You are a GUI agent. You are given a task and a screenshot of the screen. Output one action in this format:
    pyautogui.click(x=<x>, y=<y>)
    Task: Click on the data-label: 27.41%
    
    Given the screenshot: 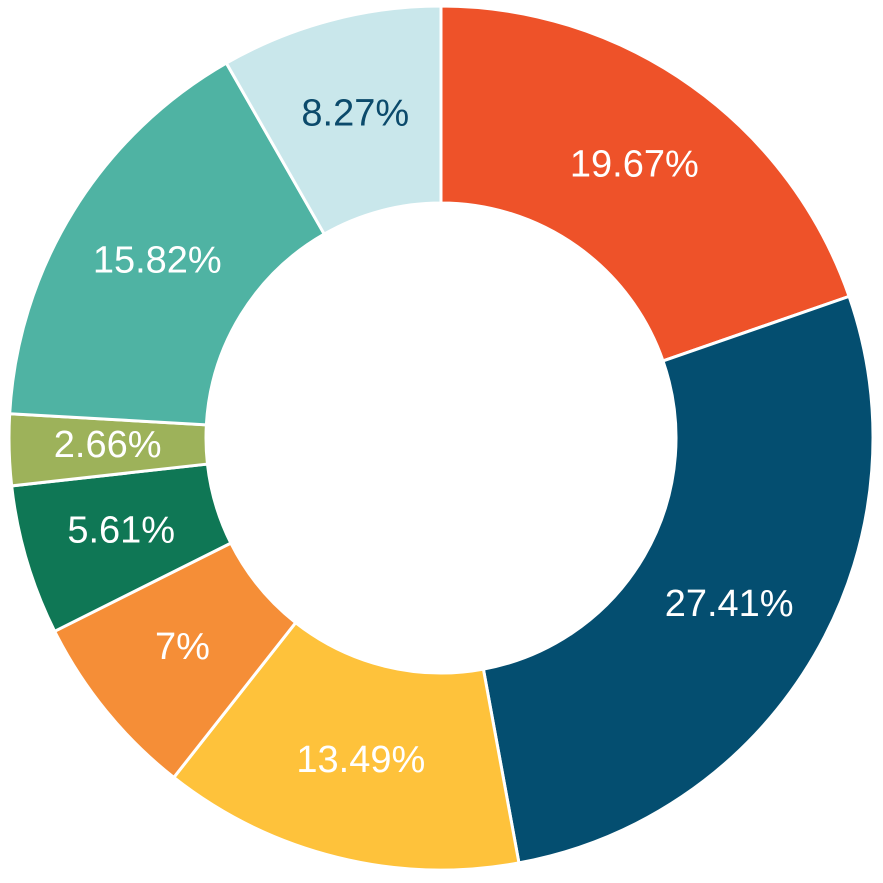 What is the action you would take?
    pyautogui.click(x=729, y=604)
    